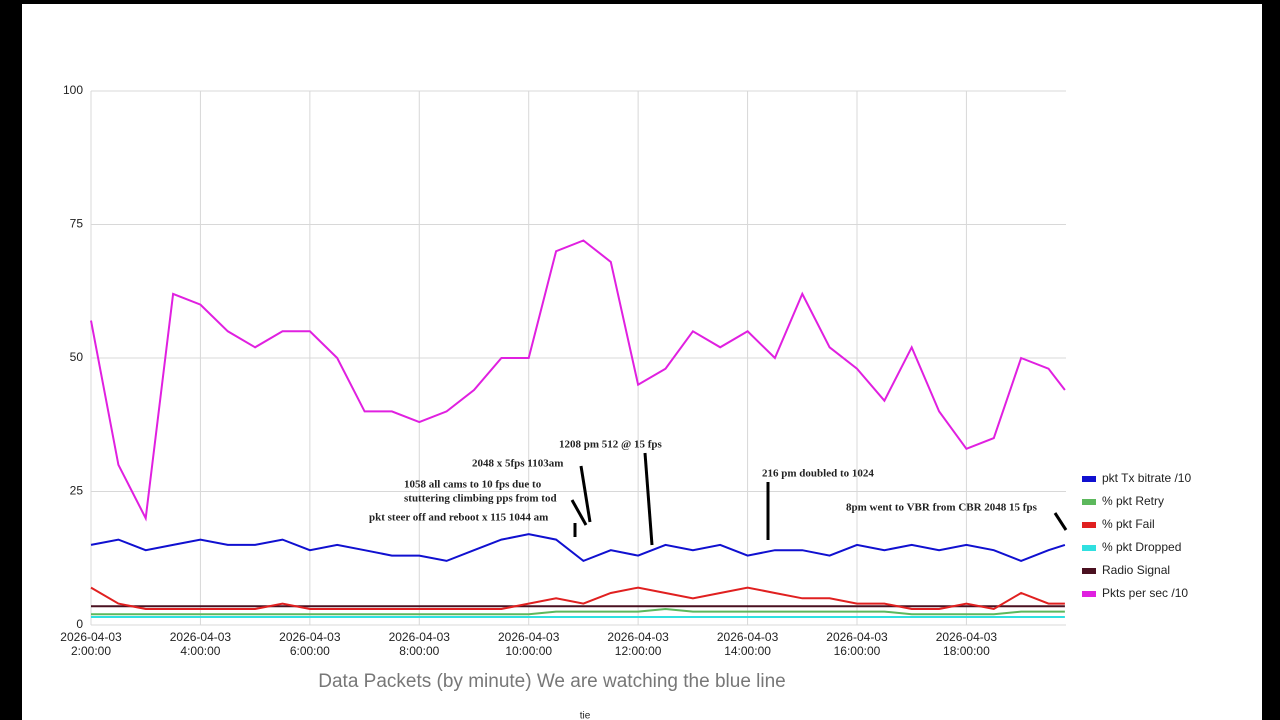 This screenshot has height=720, width=1280. I want to click on annotation: 216 pm doubled to 1024, so click(818, 474).